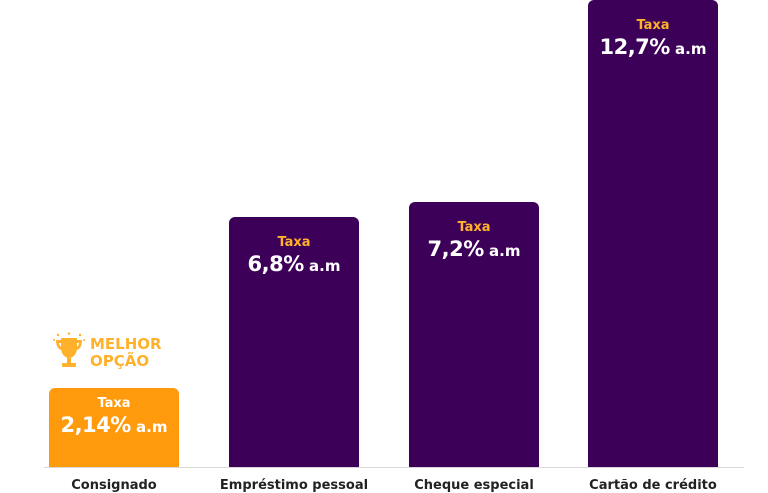 The width and height of the screenshot is (768, 493). What do you see at coordinates (114, 485) in the screenshot?
I see `category-label-consignado: Consignado` at bounding box center [114, 485].